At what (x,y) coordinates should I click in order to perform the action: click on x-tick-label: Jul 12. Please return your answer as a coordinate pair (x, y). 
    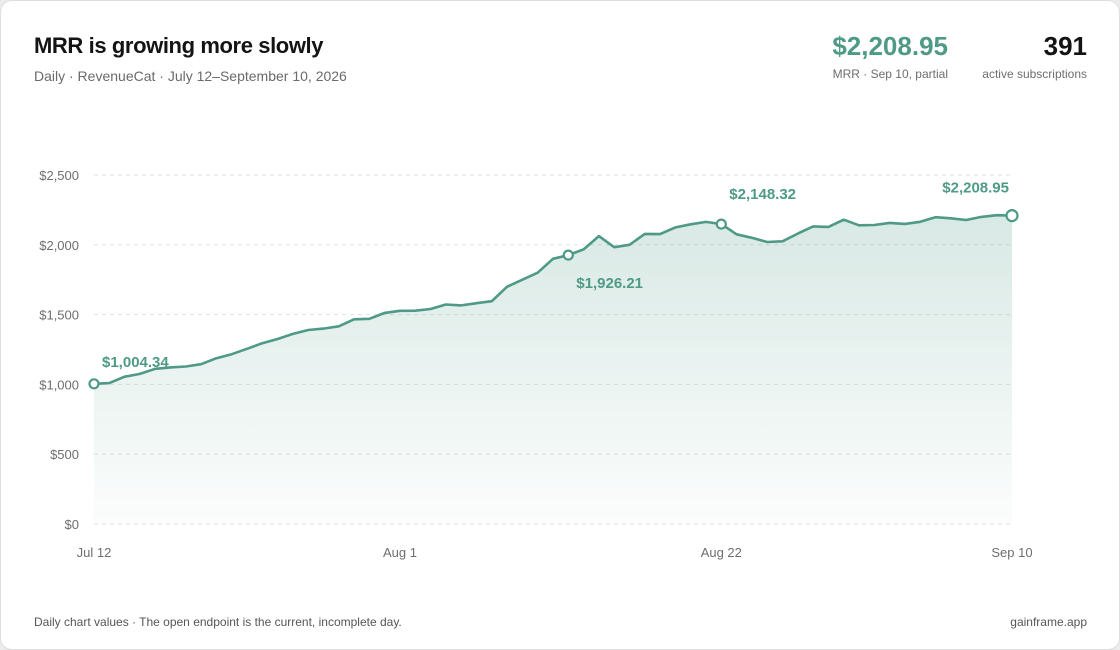
    Looking at the image, I should click on (94, 552).